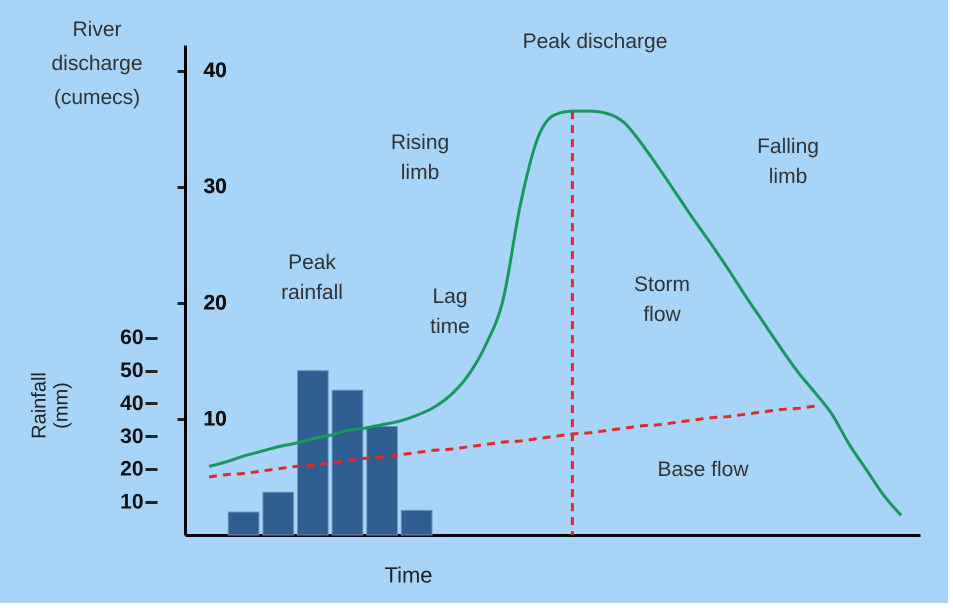  Describe the element at coordinates (97, 63) in the screenshot. I see `text: River discharge (cumecs)` at that location.